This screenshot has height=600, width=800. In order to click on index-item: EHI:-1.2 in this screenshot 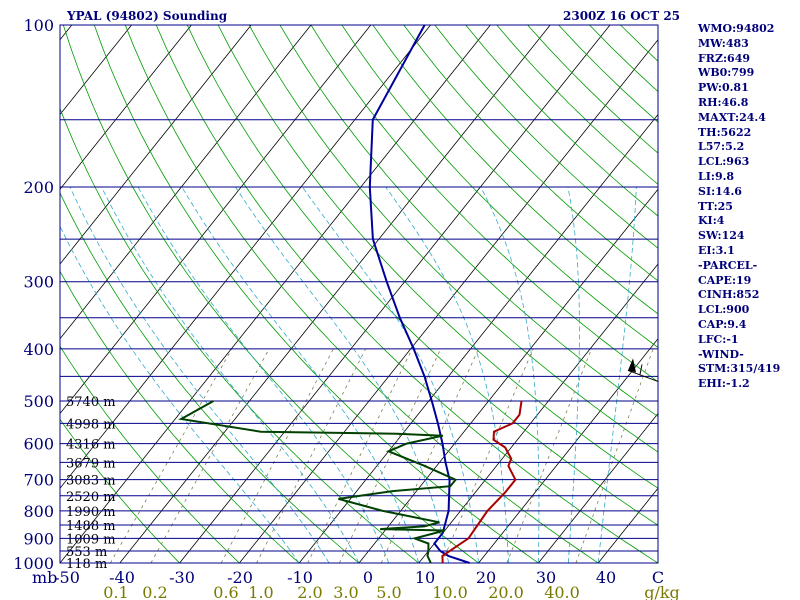, I will do `click(724, 384)`.